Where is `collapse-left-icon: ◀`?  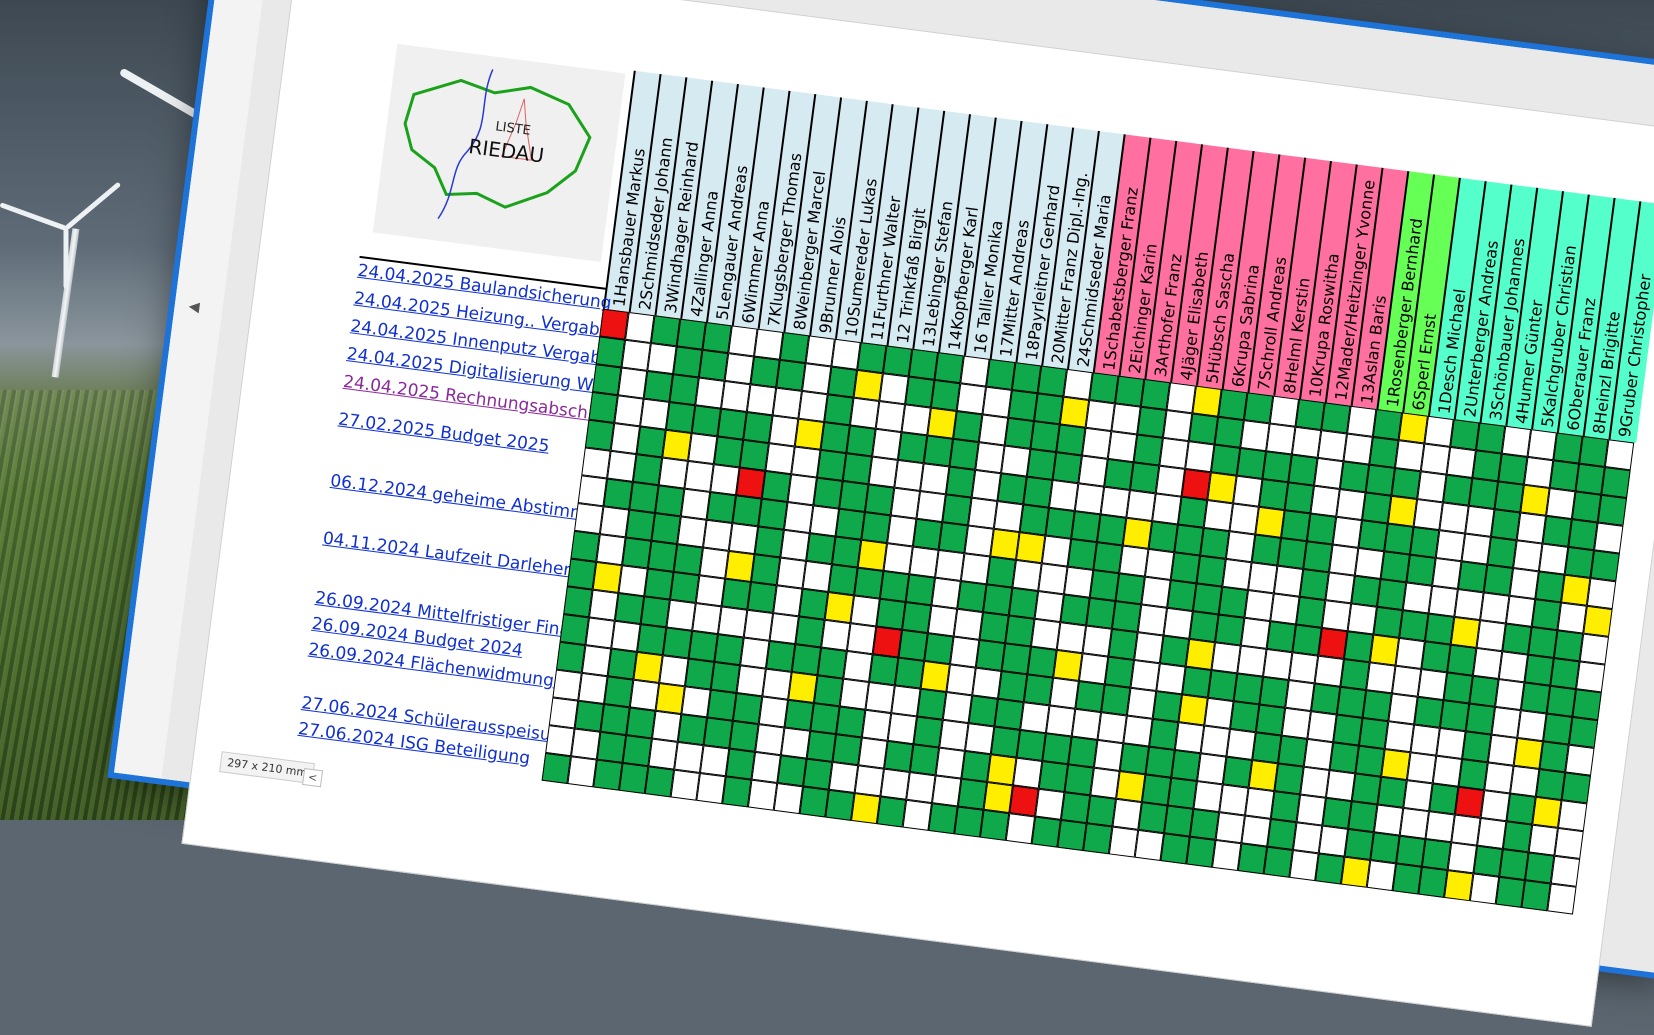 collapse-left-icon: ◀ is located at coordinates (194, 307).